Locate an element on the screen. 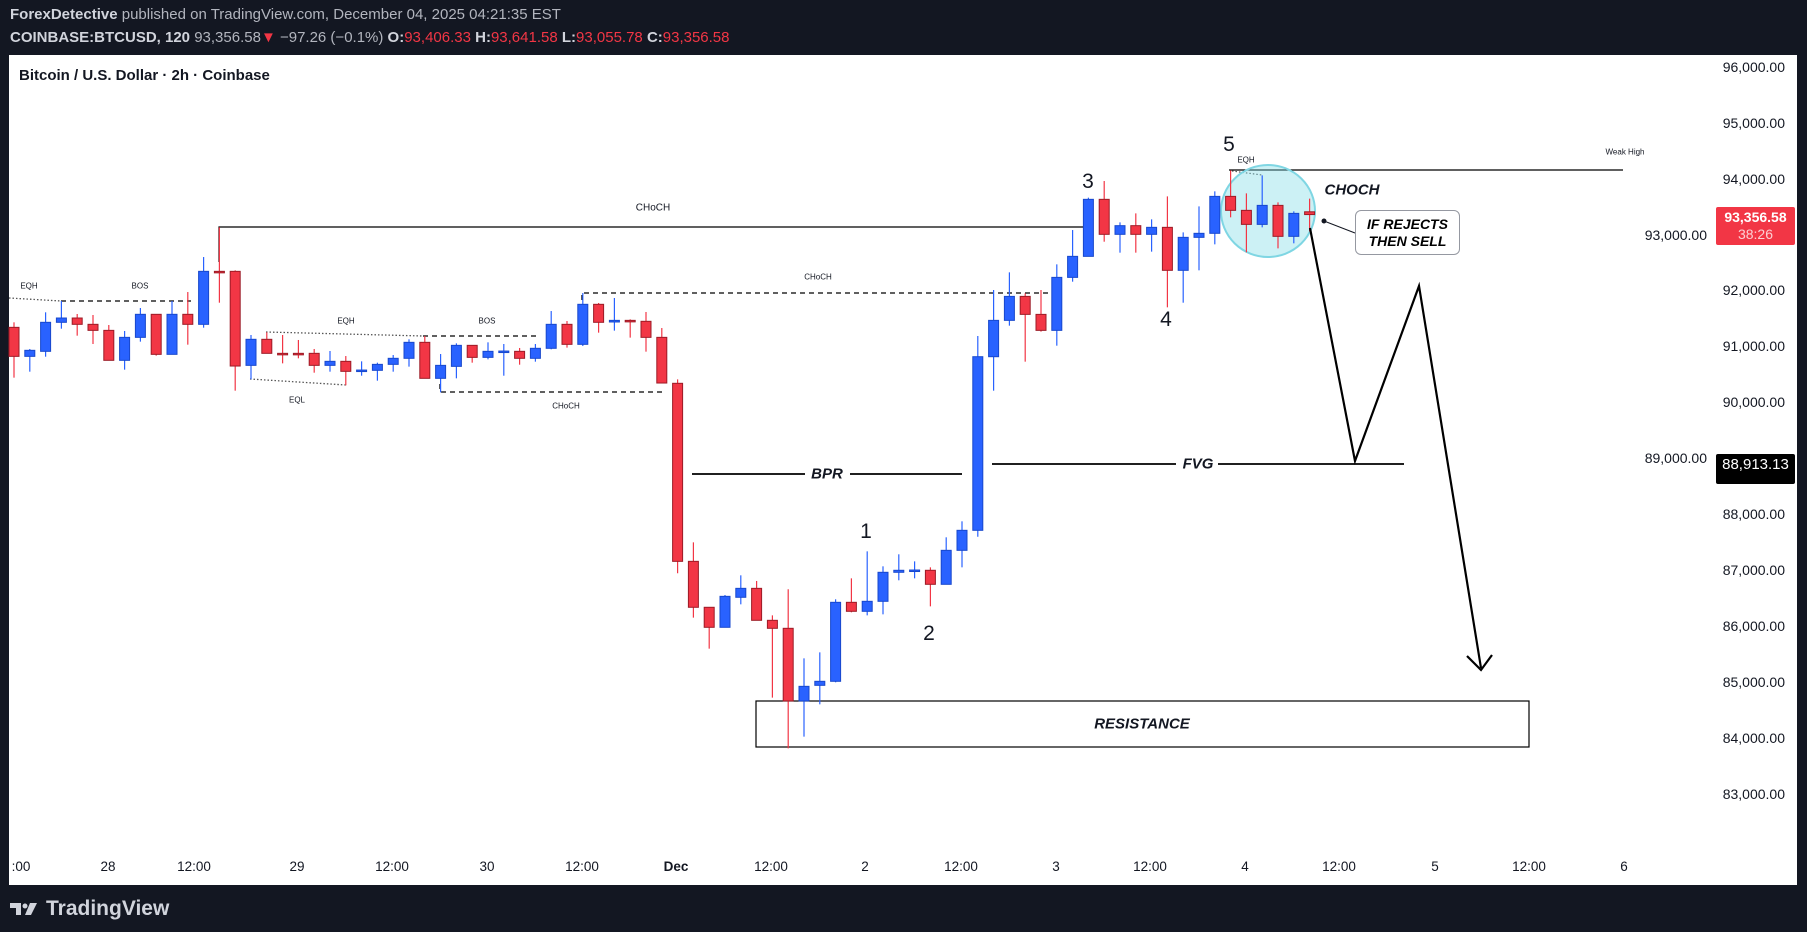 The image size is (1807, 932). arrowhead-icon is located at coordinates (1479, 663).